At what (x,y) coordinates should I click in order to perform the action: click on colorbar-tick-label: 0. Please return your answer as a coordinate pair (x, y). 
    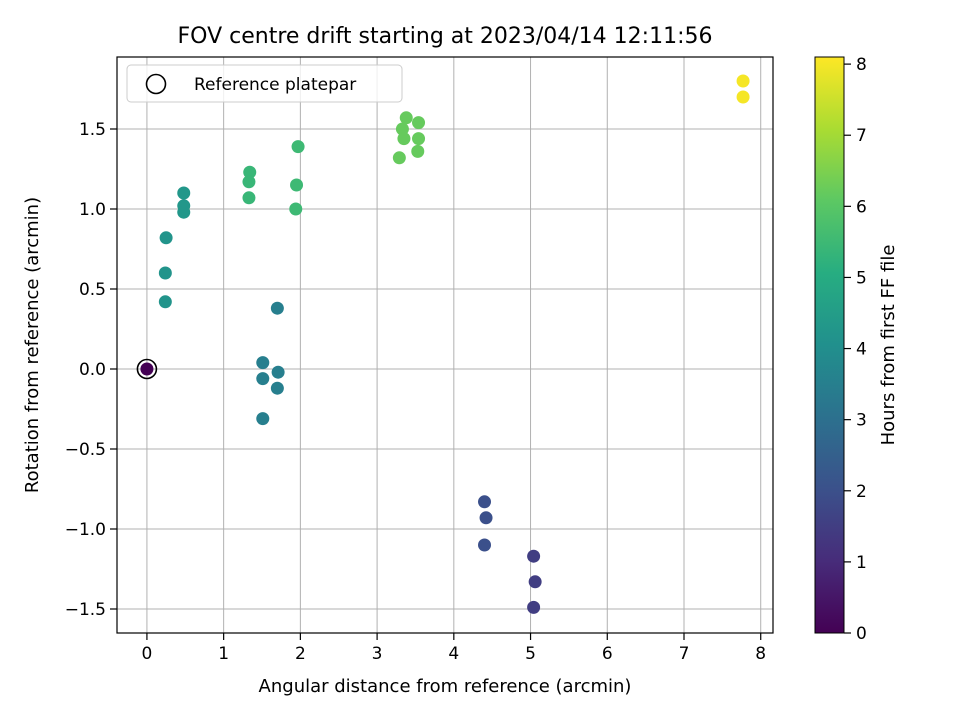
    Looking at the image, I should click on (861, 634).